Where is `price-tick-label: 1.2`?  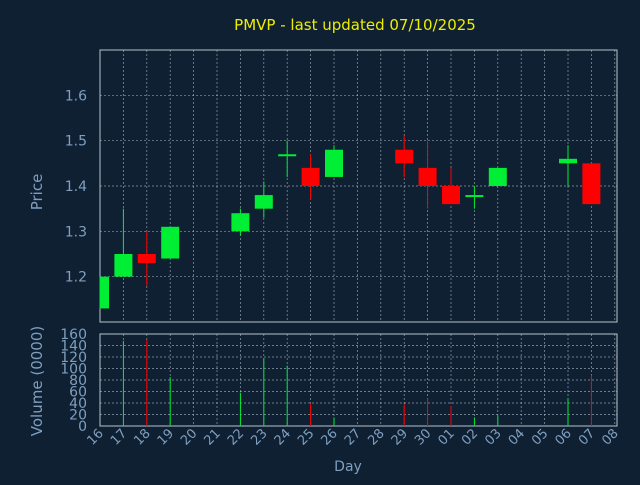 price-tick-label: 1.2 is located at coordinates (76, 278).